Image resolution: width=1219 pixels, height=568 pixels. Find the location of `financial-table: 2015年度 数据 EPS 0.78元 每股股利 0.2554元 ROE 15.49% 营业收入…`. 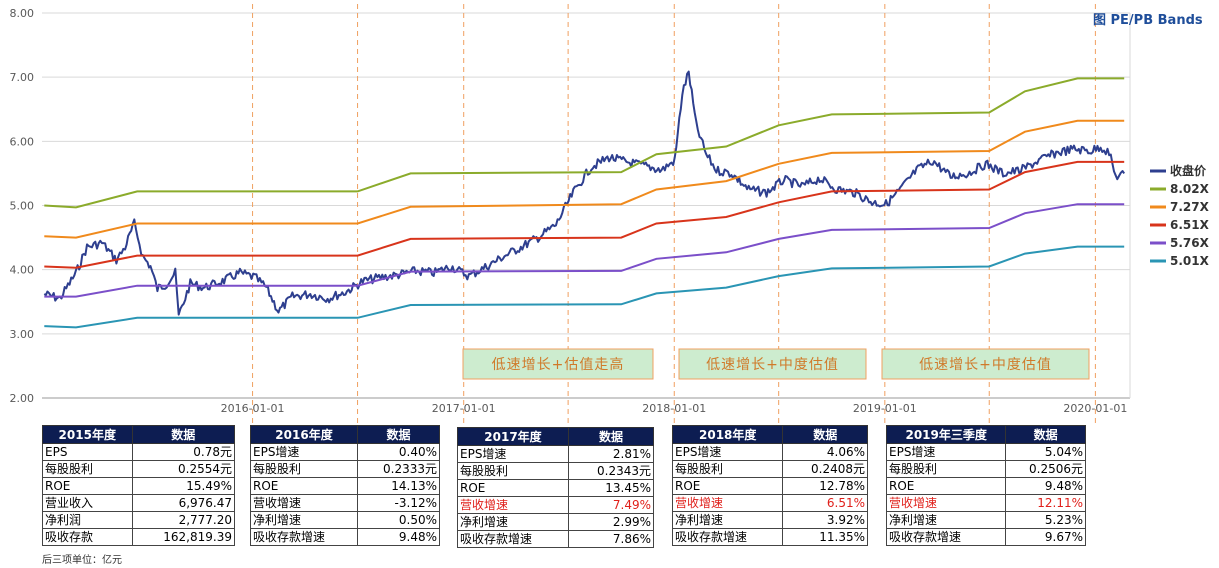

financial-table: 2015年度 数据 EPS 0.78元 每股股利 0.2554元 ROE 15.49% 营业收入… is located at coordinates (139, 485).